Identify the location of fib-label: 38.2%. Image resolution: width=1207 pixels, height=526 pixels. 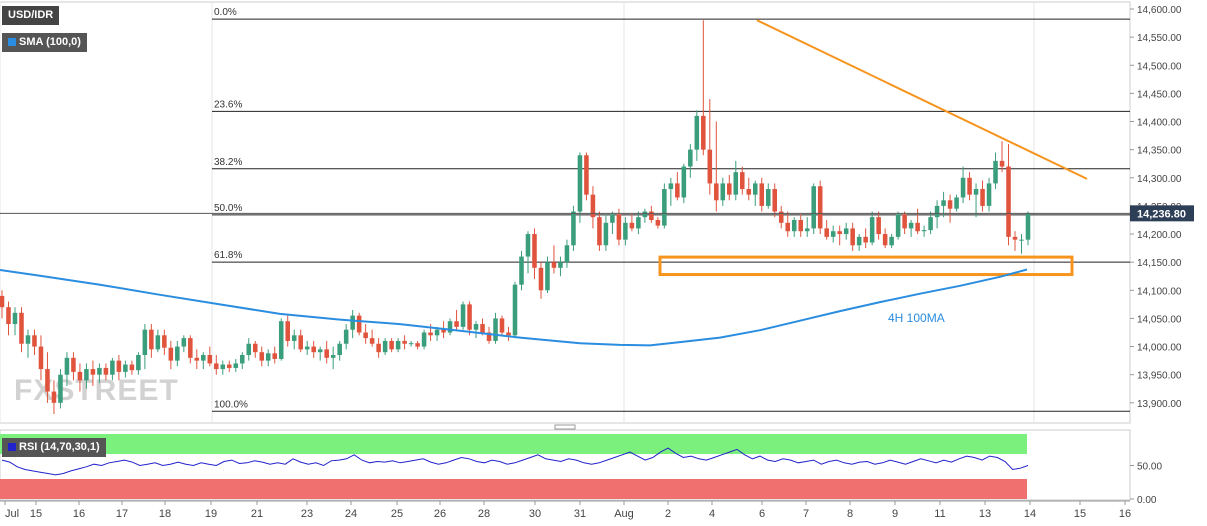
(228, 162).